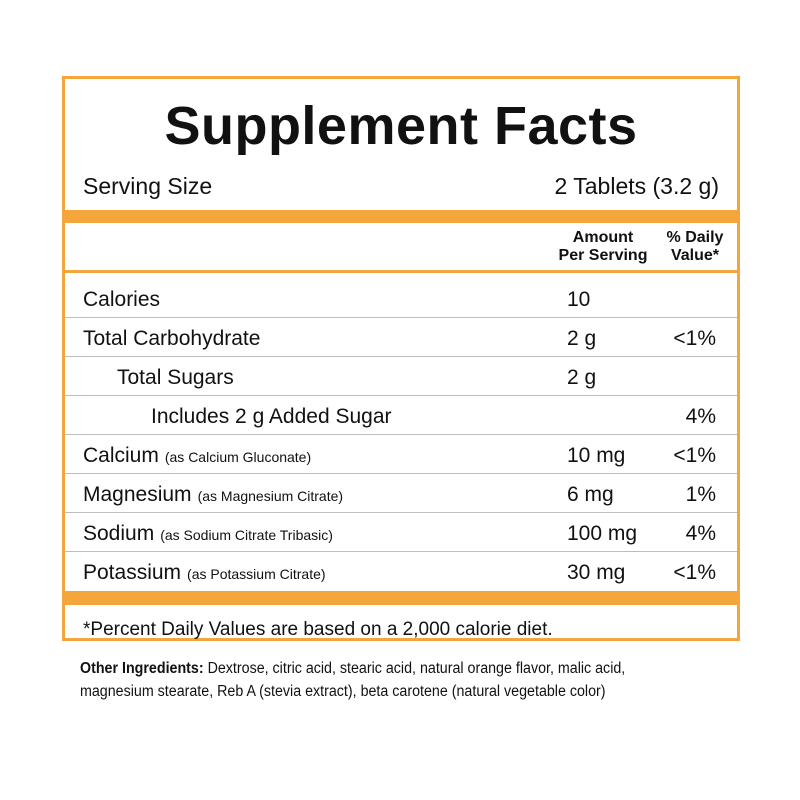  Describe the element at coordinates (132, 572) in the screenshot. I see `nutrient-name: Potassium` at that location.